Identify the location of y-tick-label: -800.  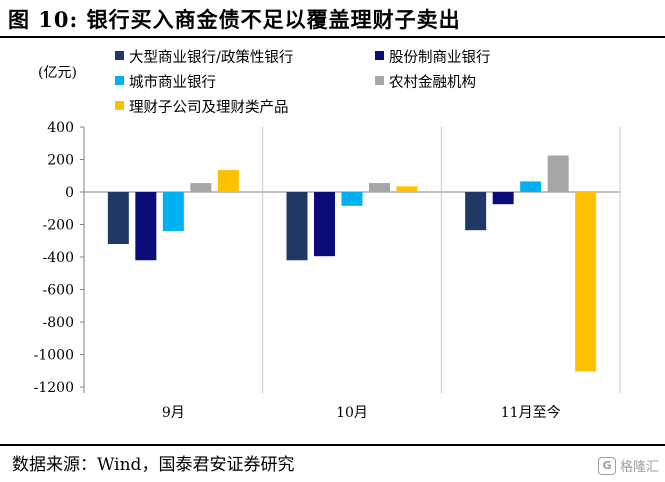
(58, 323).